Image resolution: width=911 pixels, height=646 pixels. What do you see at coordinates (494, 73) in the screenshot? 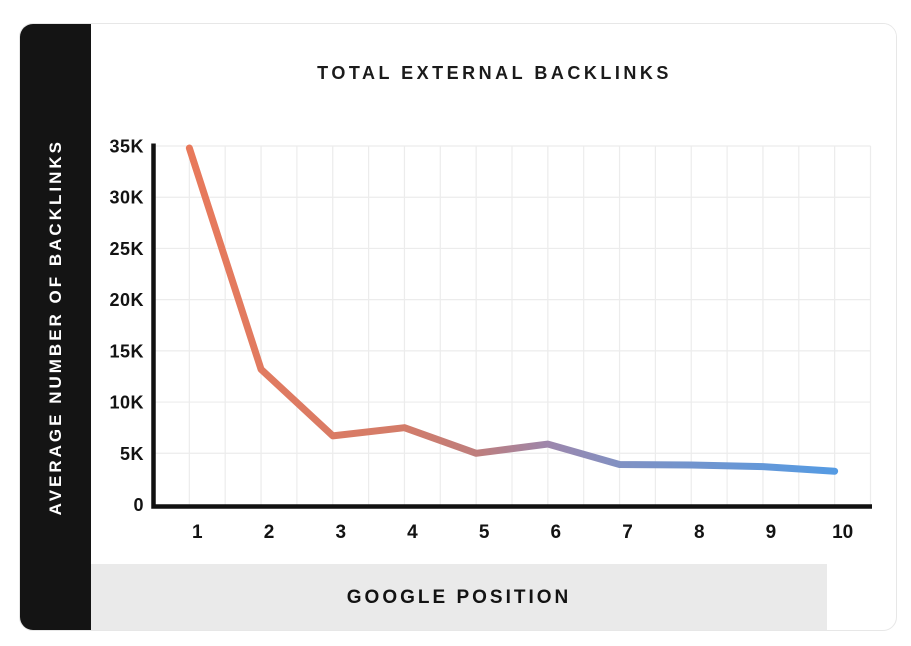
I see `chart-title: TOTAL EXTERNAL BACKLINKS` at bounding box center [494, 73].